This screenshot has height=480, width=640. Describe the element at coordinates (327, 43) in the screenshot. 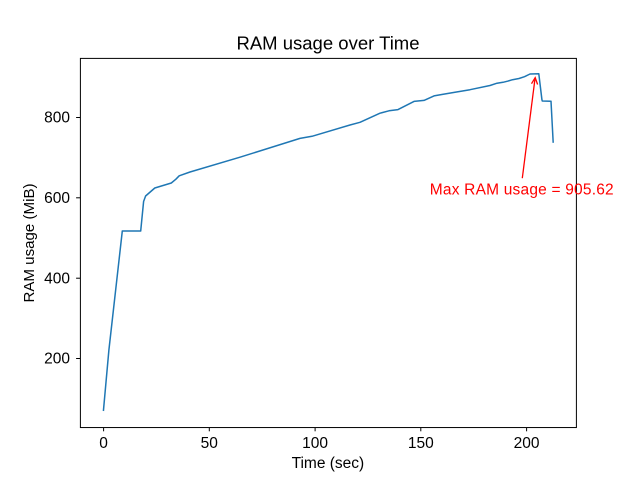

I see `svg-text: RAM usage over Time` at that location.